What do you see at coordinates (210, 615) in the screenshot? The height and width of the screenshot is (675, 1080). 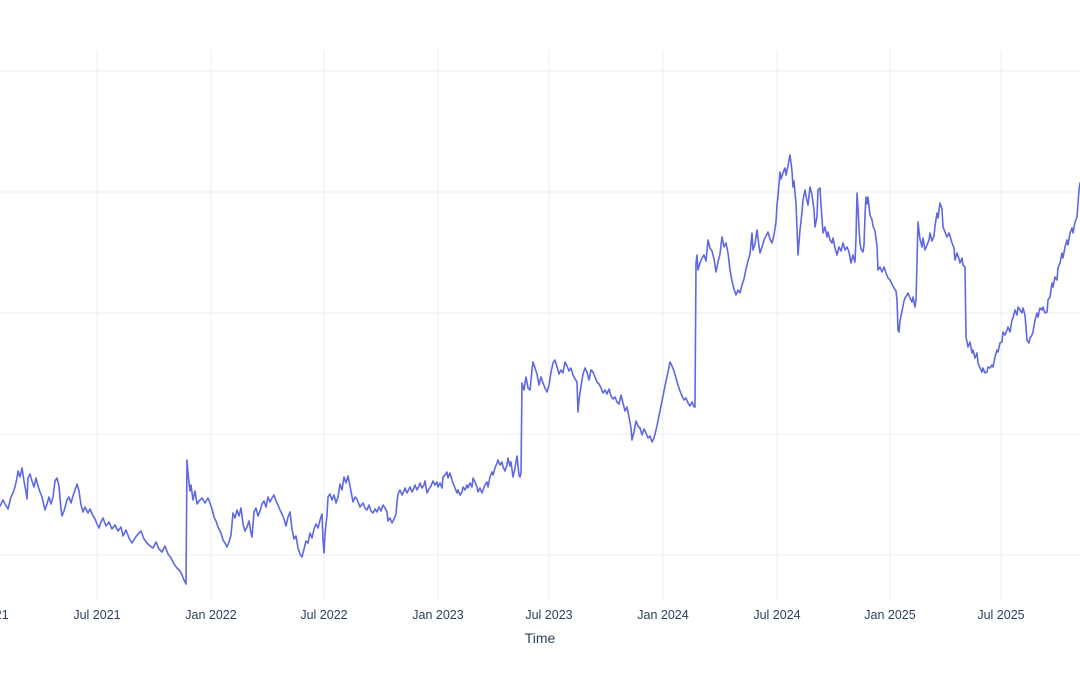 I see `x-tick-label: Jan 2022` at bounding box center [210, 615].